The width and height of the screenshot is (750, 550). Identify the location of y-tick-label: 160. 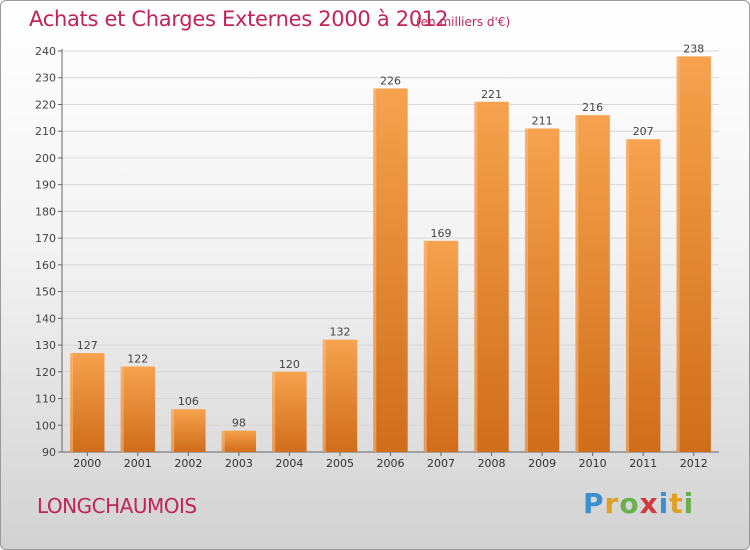
(45, 265).